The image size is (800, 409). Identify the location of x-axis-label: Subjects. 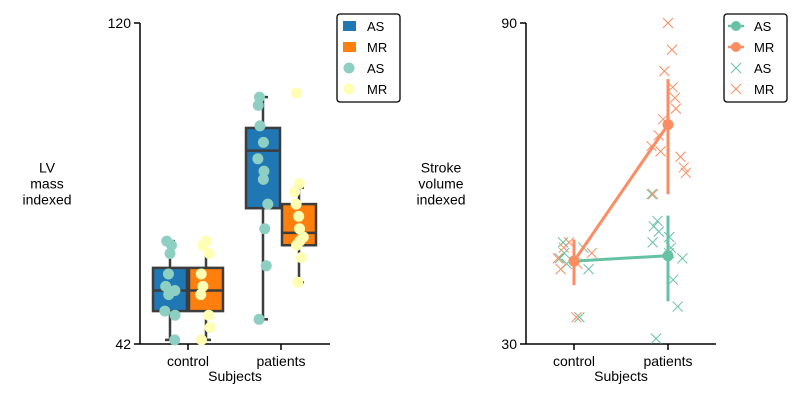
(235, 376).